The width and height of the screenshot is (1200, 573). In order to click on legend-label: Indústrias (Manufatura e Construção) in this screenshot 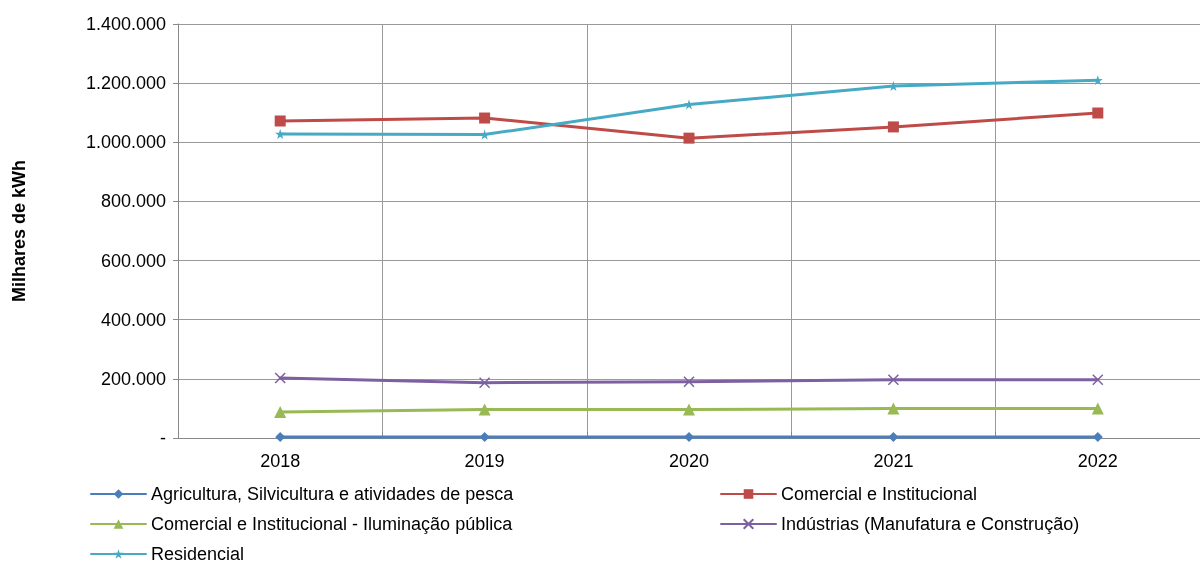, I will do `click(930, 524)`.